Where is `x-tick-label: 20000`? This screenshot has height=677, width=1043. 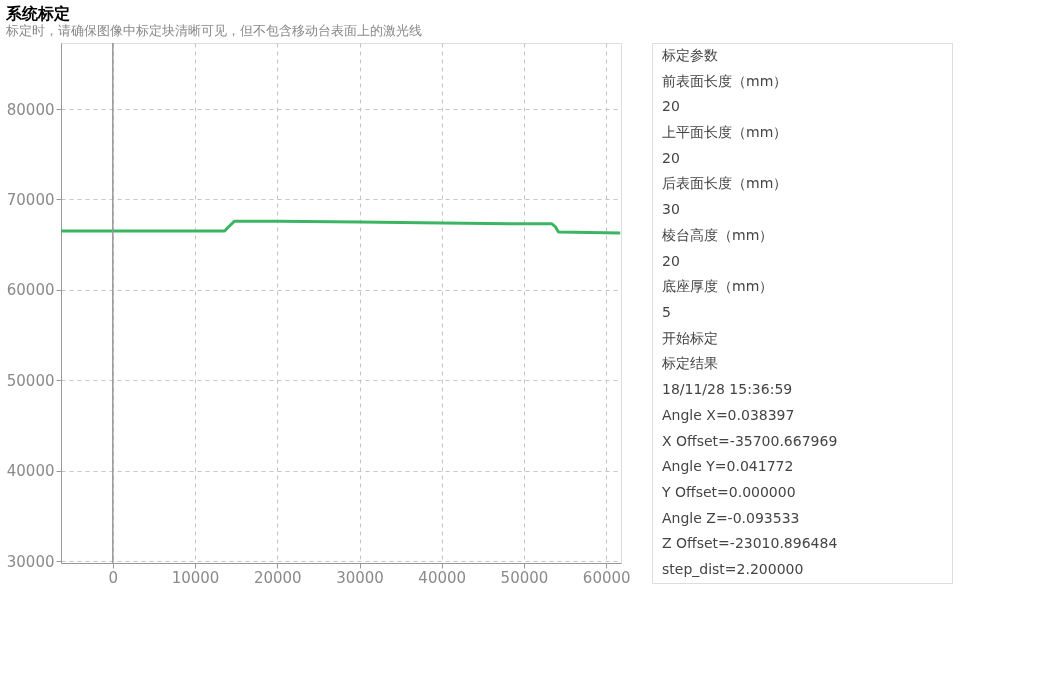 x-tick-label: 20000 is located at coordinates (277, 577).